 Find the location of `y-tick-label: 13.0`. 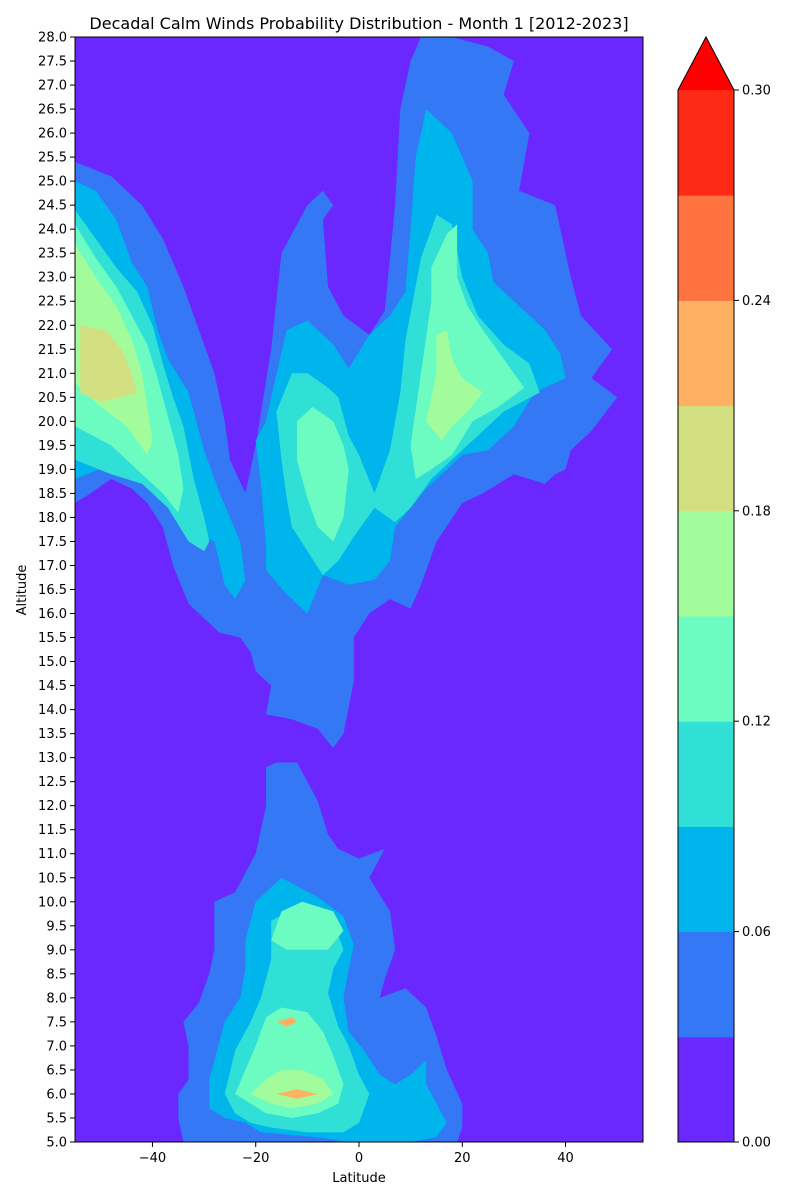

y-tick-label: 13.0 is located at coordinates (52, 758).